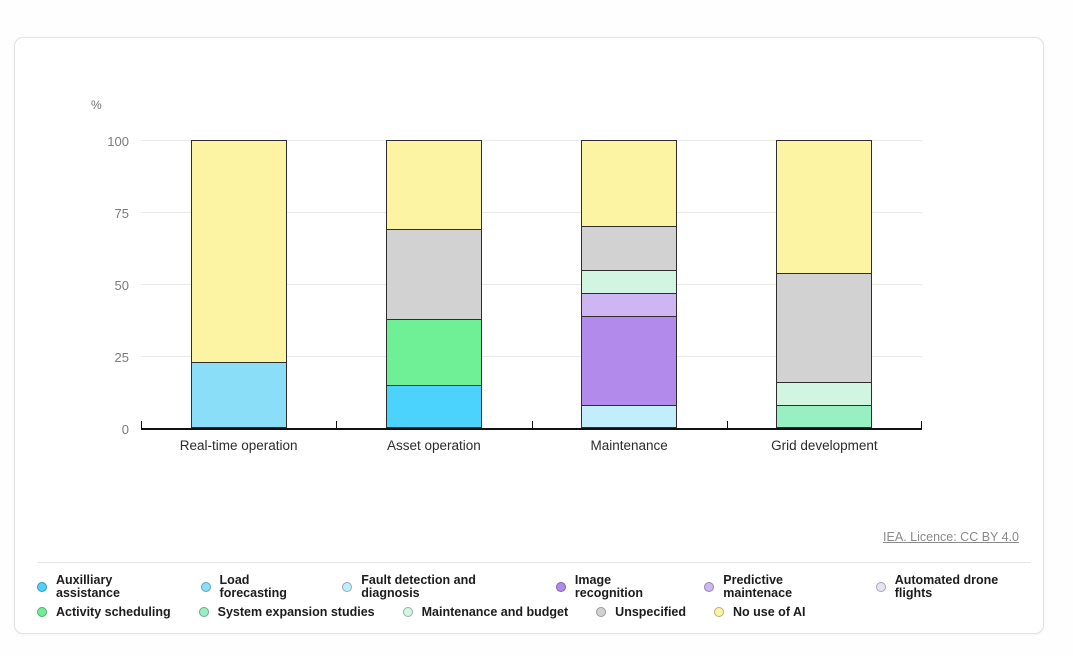 This screenshot has height=656, width=1073. I want to click on legend-label: Auxilliary assistance, so click(88, 586).